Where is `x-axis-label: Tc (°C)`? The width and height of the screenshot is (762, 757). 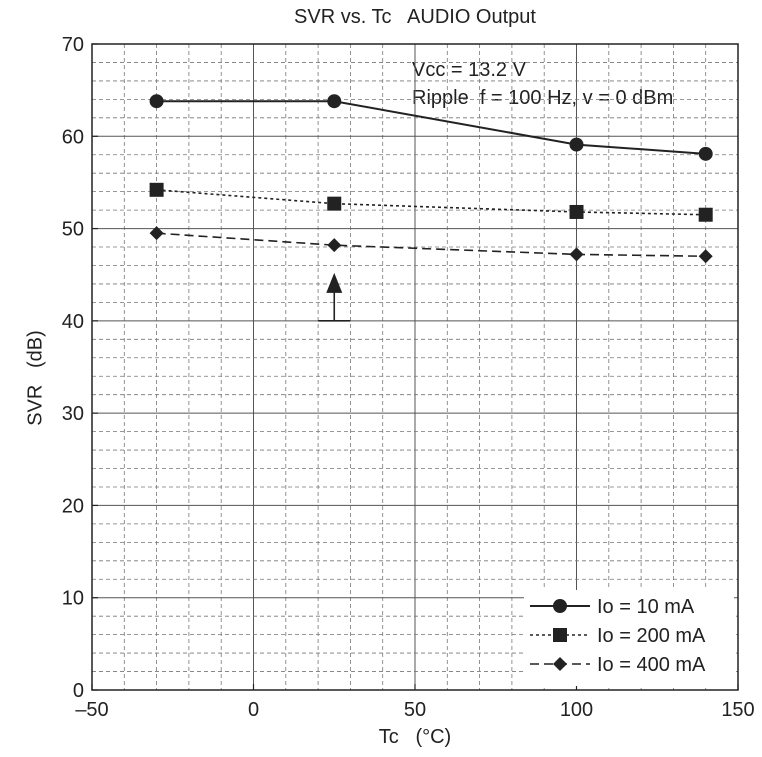
x-axis-label: Tc (°C) is located at coordinates (415, 737).